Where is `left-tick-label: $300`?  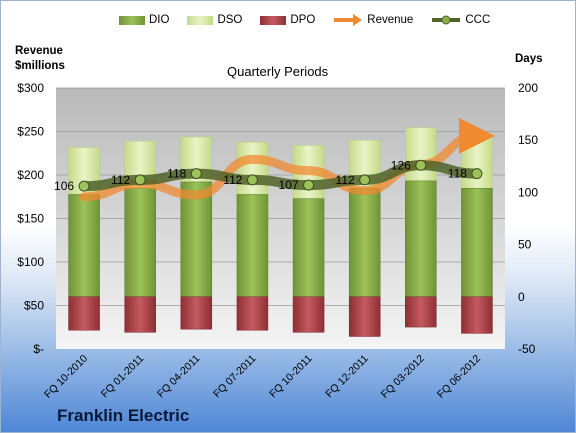 left-tick-label: $300 is located at coordinates (30, 88).